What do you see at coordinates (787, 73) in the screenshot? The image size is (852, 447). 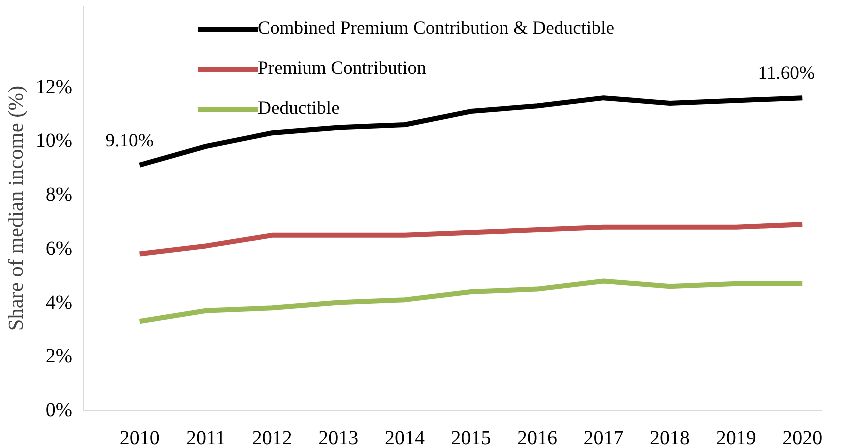 I see `annotation: 11.60%` at bounding box center [787, 73].